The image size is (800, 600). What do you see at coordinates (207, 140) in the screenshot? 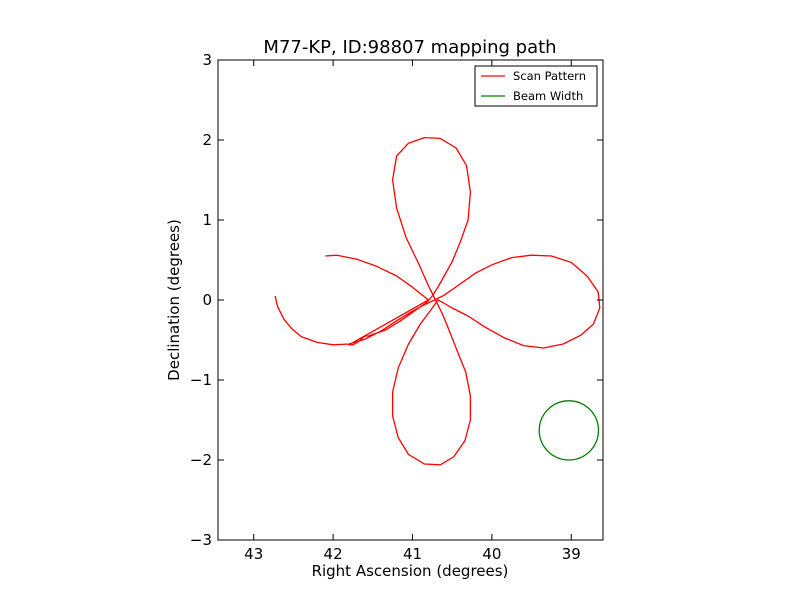
I see `y-tick-label: 2` at bounding box center [207, 140].